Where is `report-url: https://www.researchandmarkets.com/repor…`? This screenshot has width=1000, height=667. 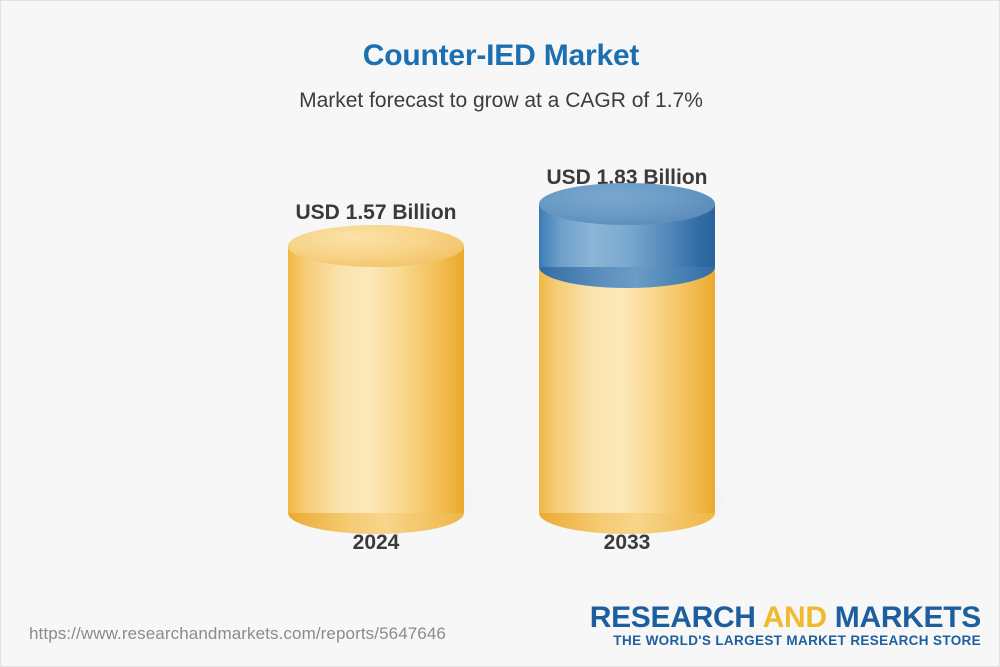 report-url: https://www.researchandmarkets.com/repor… is located at coordinates (237, 633).